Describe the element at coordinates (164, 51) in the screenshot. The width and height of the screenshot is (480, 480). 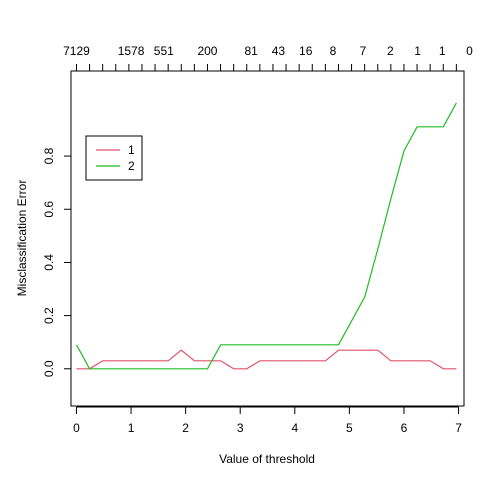
I see `top-tick-label: 551` at that location.